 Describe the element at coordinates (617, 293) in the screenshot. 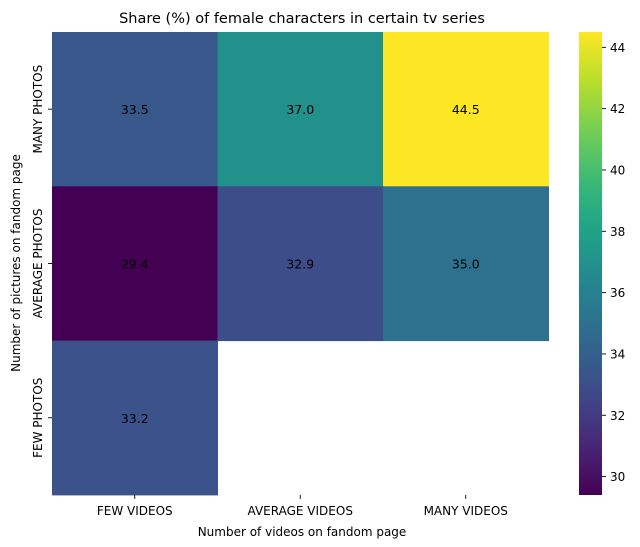

I see `colorbar-tick-label: 36` at that location.